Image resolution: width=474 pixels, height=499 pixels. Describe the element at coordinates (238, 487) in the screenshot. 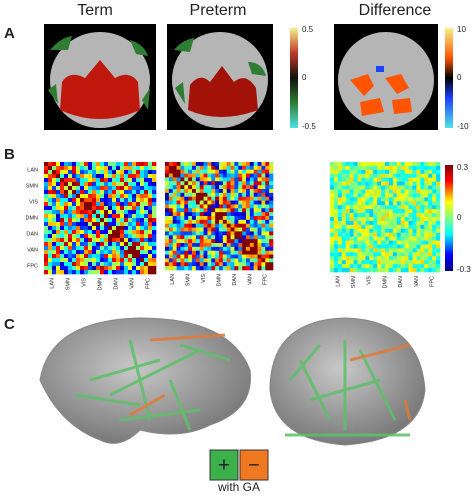

I see `legend-caption: with GA` at that location.